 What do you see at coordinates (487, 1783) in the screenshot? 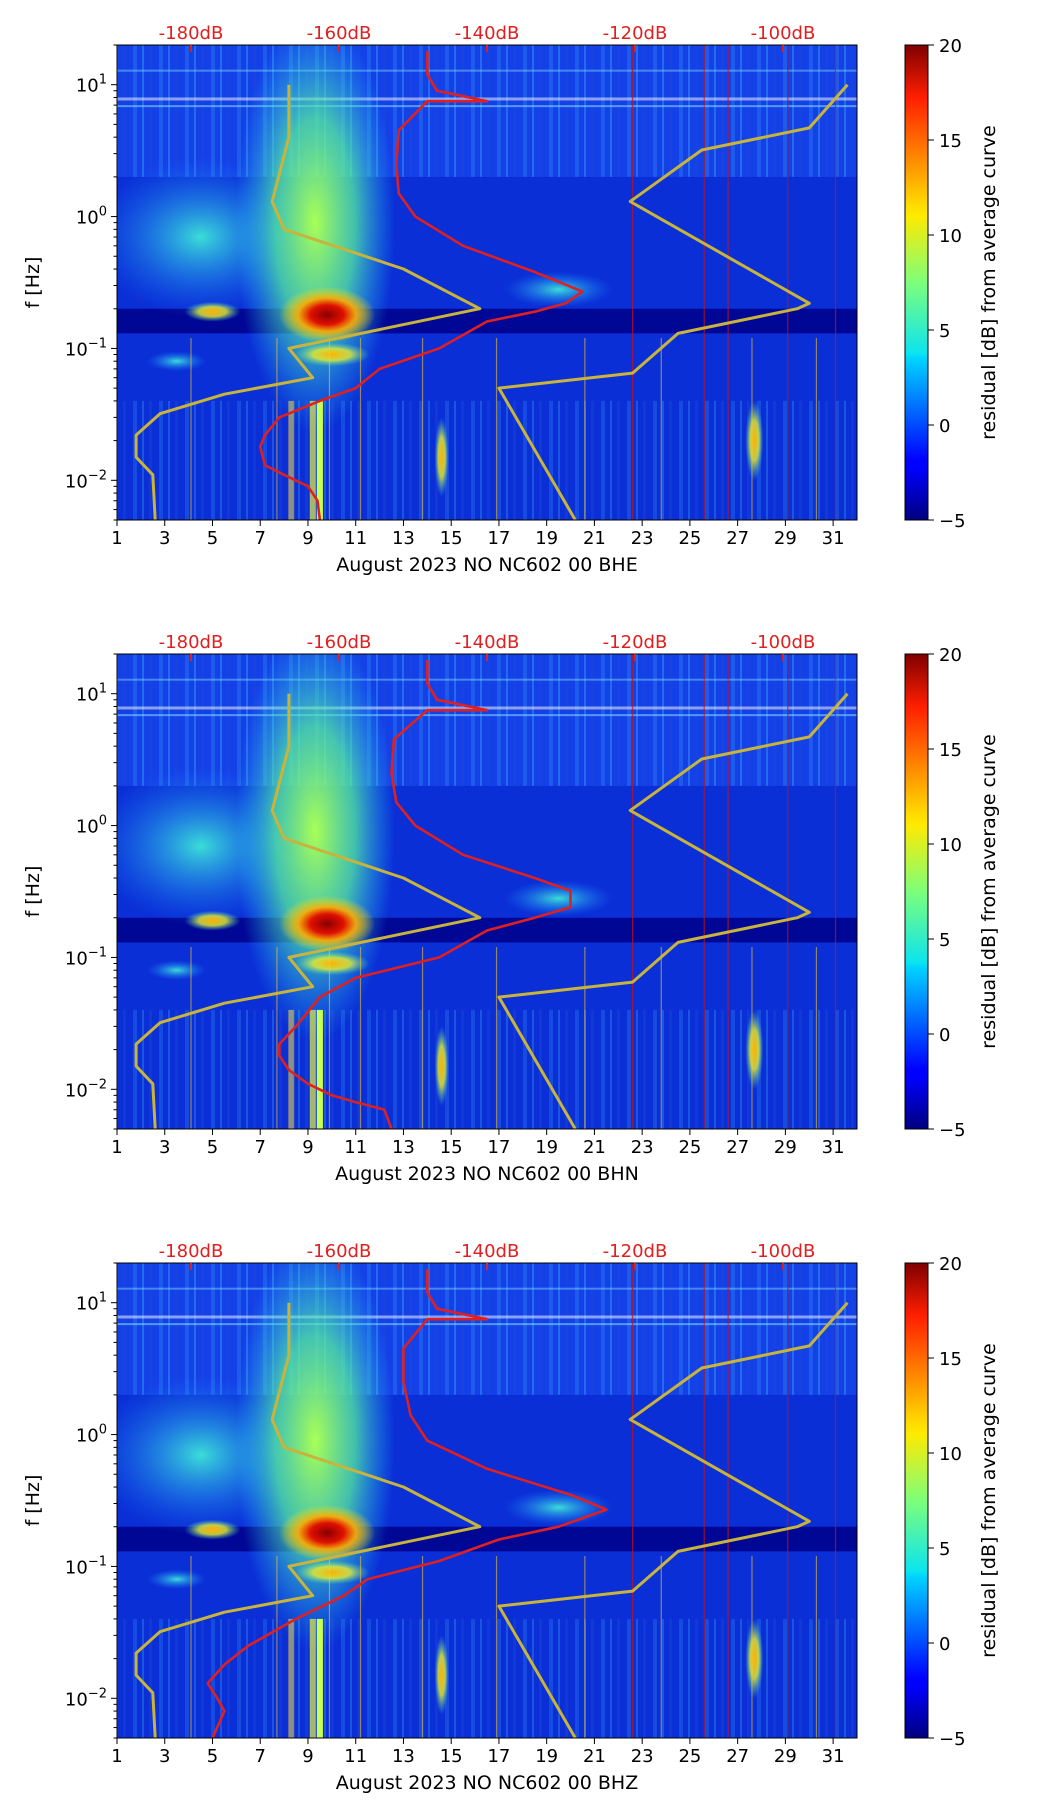
I see `x-axis-label: August 2023 NO NC602 00 BHZ` at bounding box center [487, 1783].